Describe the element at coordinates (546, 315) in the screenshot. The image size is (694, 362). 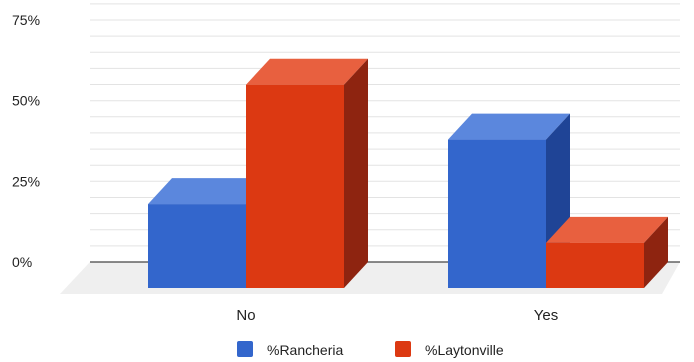
I see `x-category-label: Yes` at that location.